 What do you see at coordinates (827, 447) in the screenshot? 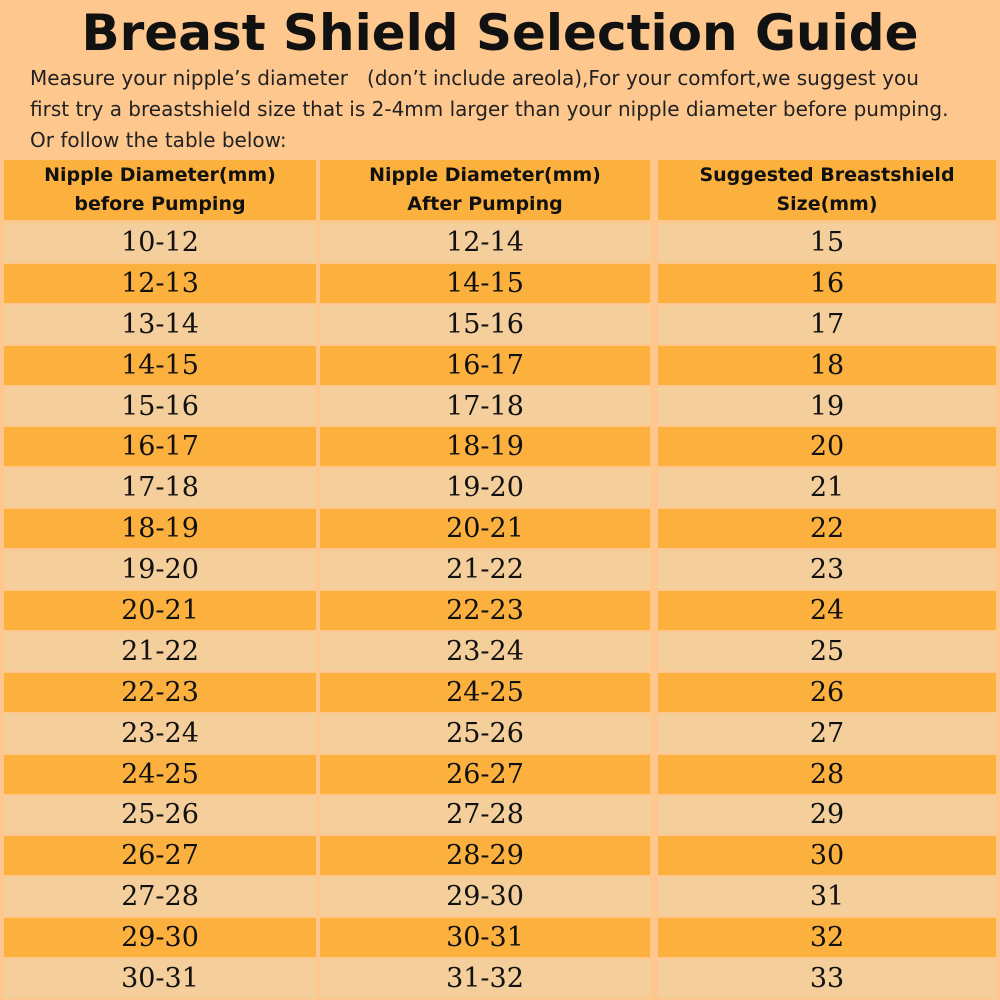
I see `table-cell: 20` at bounding box center [827, 447].